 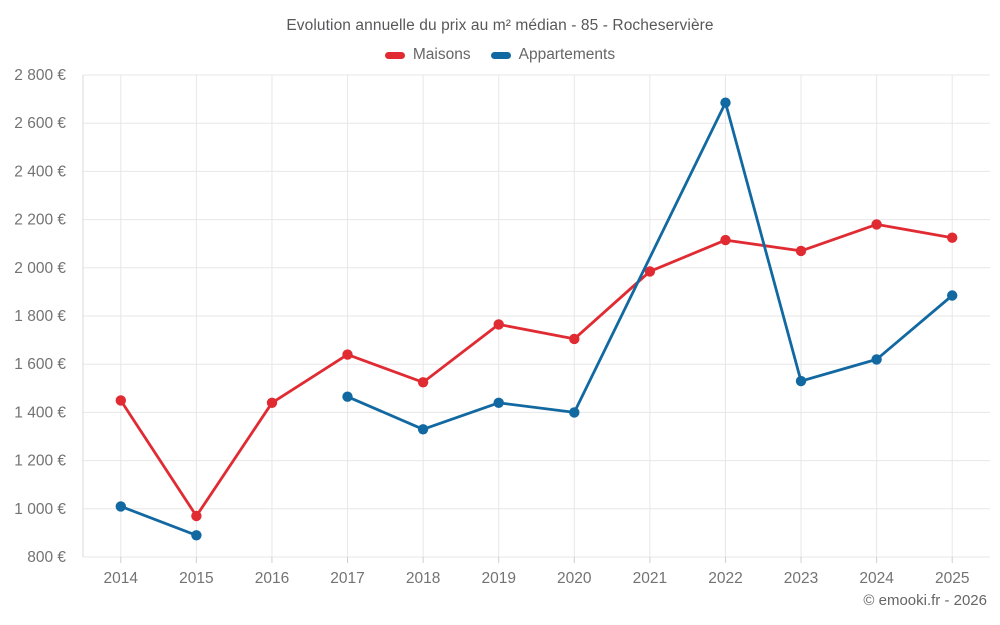 I want to click on data-point-maisons-2021, so click(x=650, y=271).